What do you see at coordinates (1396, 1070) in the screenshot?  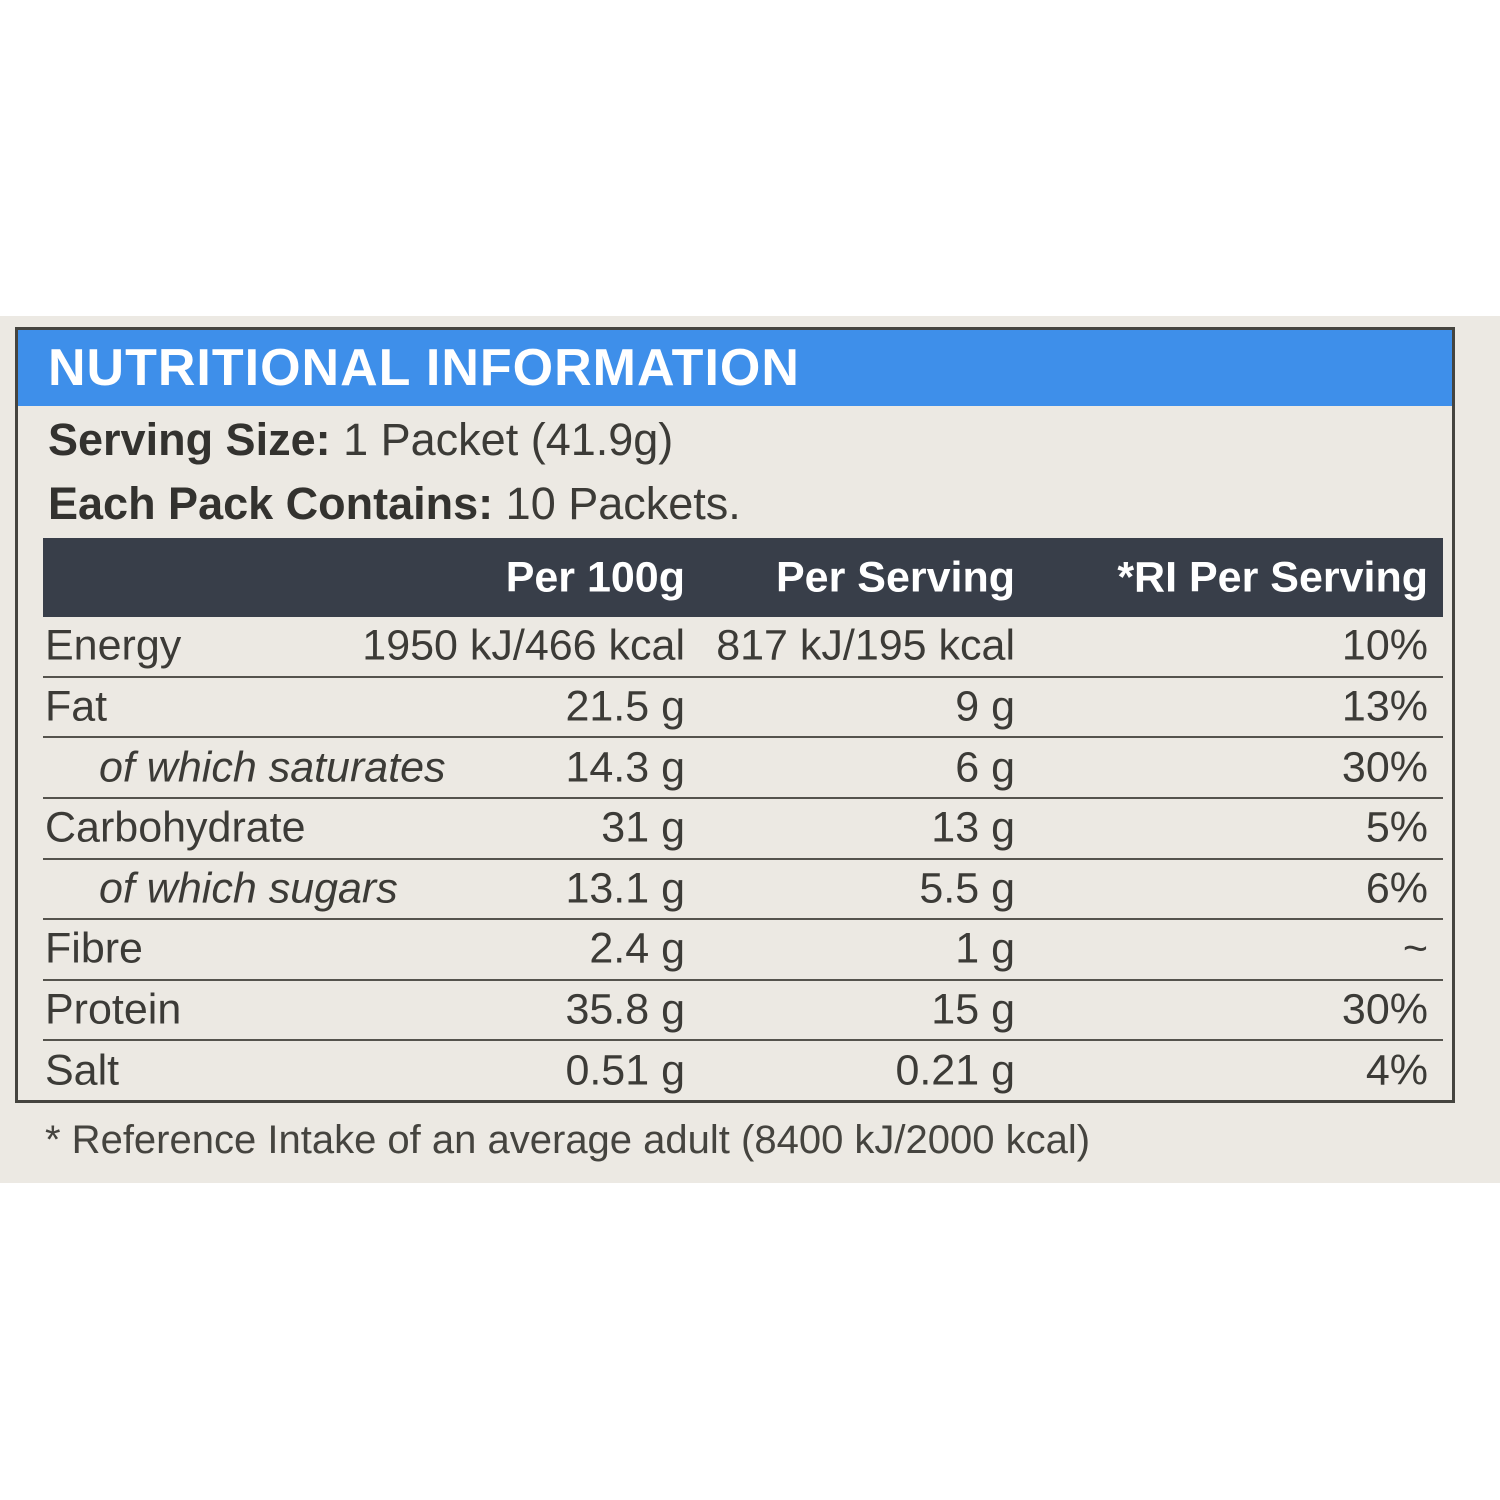 I see `value-ri-per-serving: 4%` at bounding box center [1396, 1070].